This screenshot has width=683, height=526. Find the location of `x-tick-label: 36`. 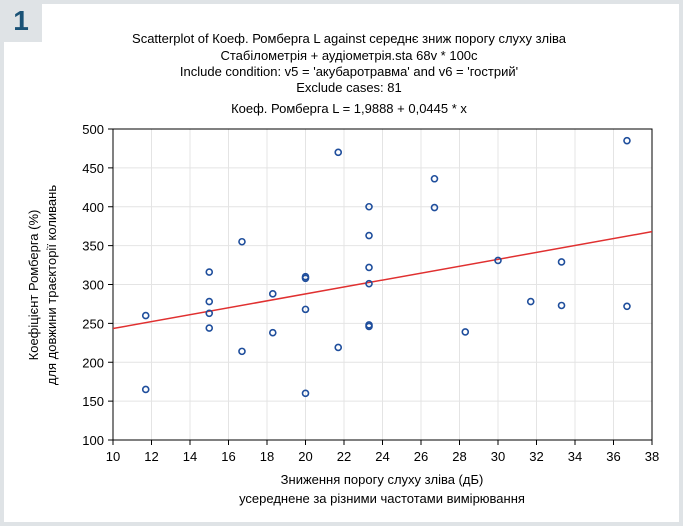

x-tick-label: 36 is located at coordinates (613, 456).